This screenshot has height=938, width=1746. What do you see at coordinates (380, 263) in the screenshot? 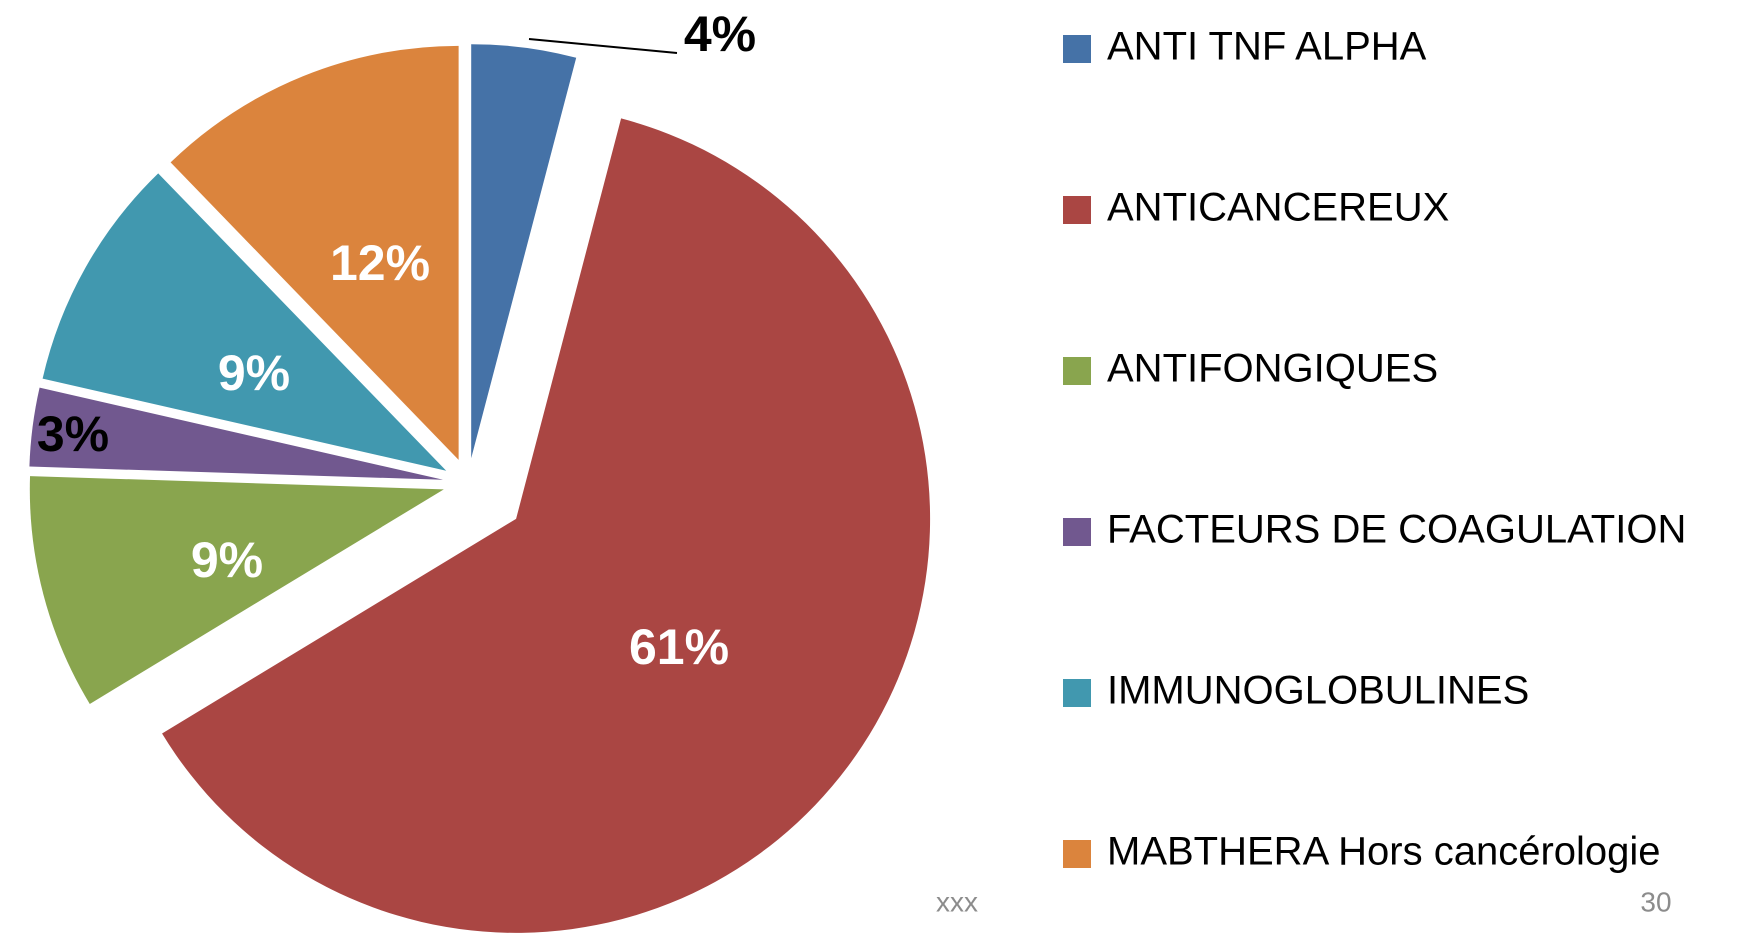
I see `data-label: 12%` at bounding box center [380, 263].